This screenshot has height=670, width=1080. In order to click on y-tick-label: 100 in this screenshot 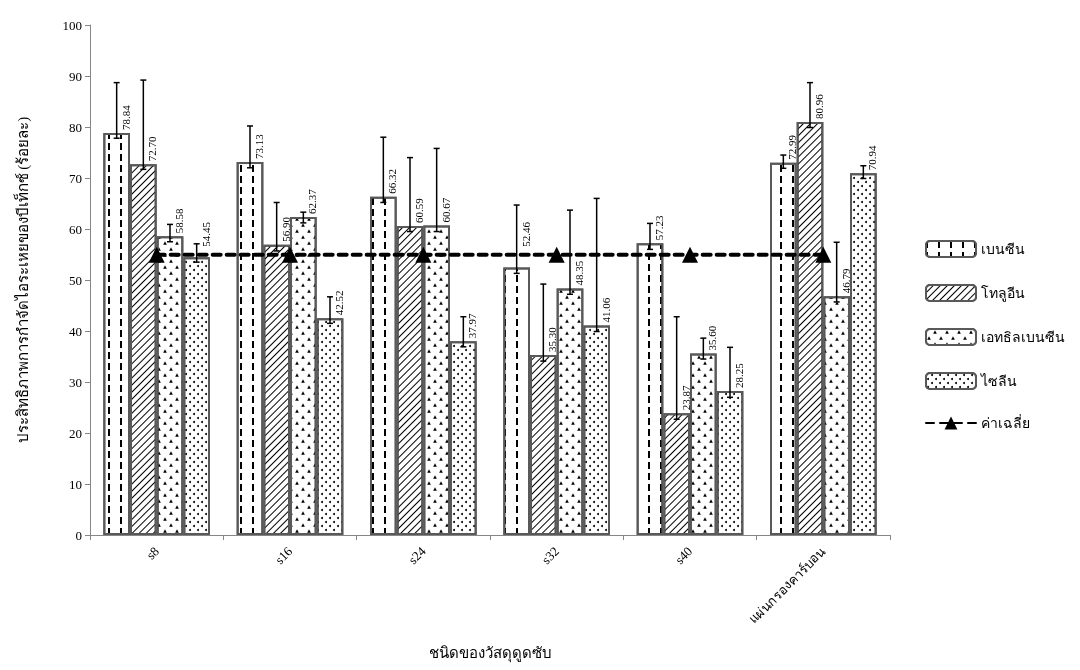, I will do `click(72, 25)`.